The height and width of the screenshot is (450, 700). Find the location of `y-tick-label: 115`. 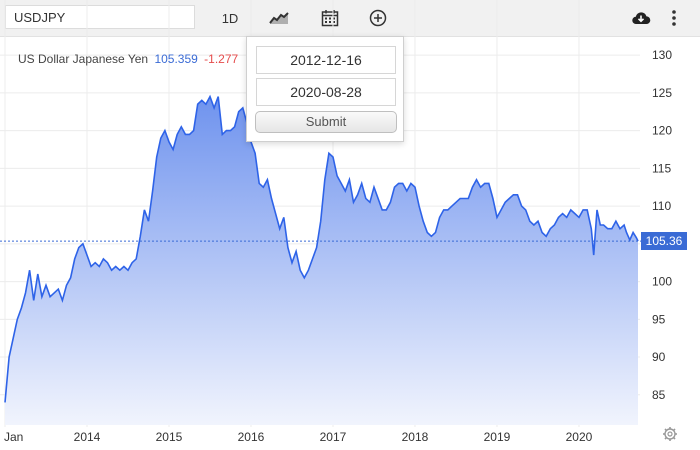

y-tick-label: 115 is located at coordinates (661, 168).